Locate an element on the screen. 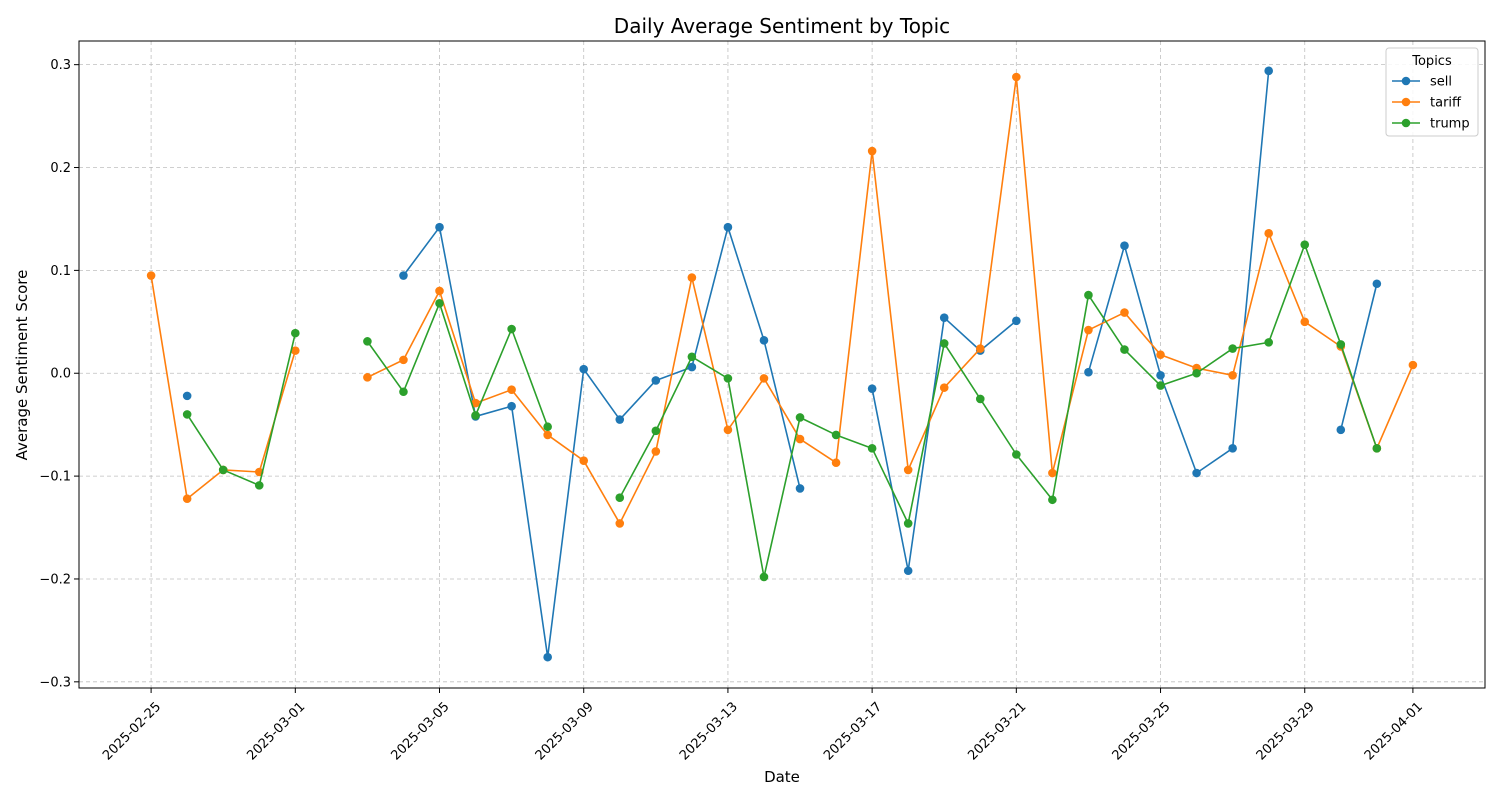 The width and height of the screenshot is (1500, 800). y-tick-label: 0.0 is located at coordinates (60, 374).